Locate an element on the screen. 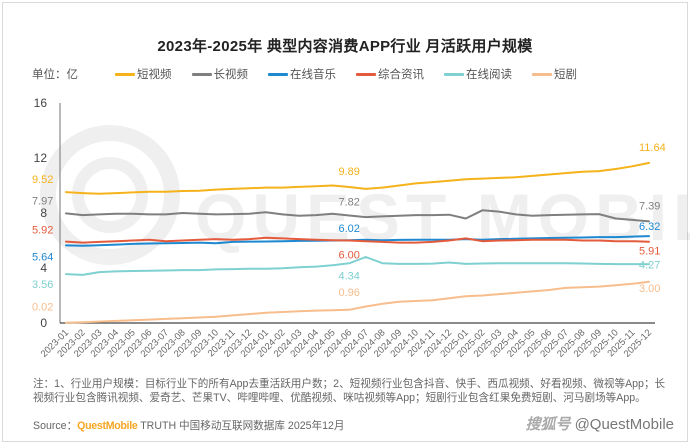 This screenshot has height=444, width=690. credit-platform: 搜狐号 is located at coordinates (548, 424).